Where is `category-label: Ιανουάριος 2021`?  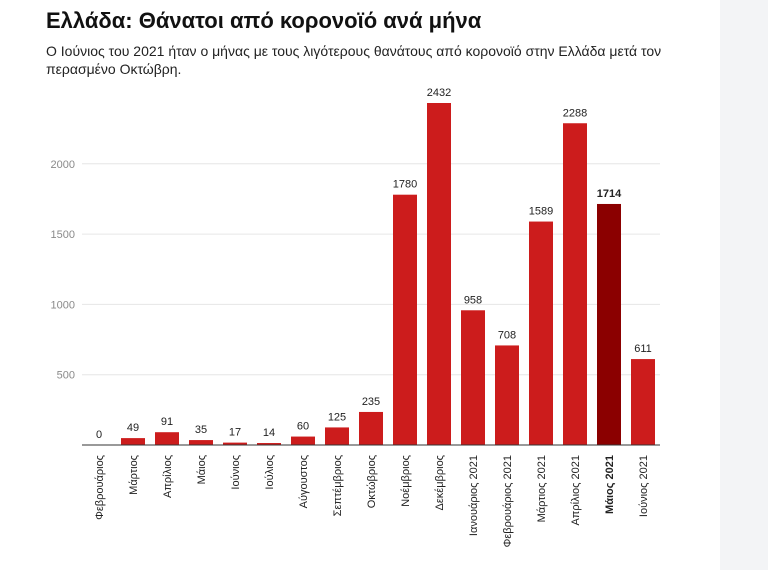 category-label: Ιανουάριος 2021 is located at coordinates (474, 495).